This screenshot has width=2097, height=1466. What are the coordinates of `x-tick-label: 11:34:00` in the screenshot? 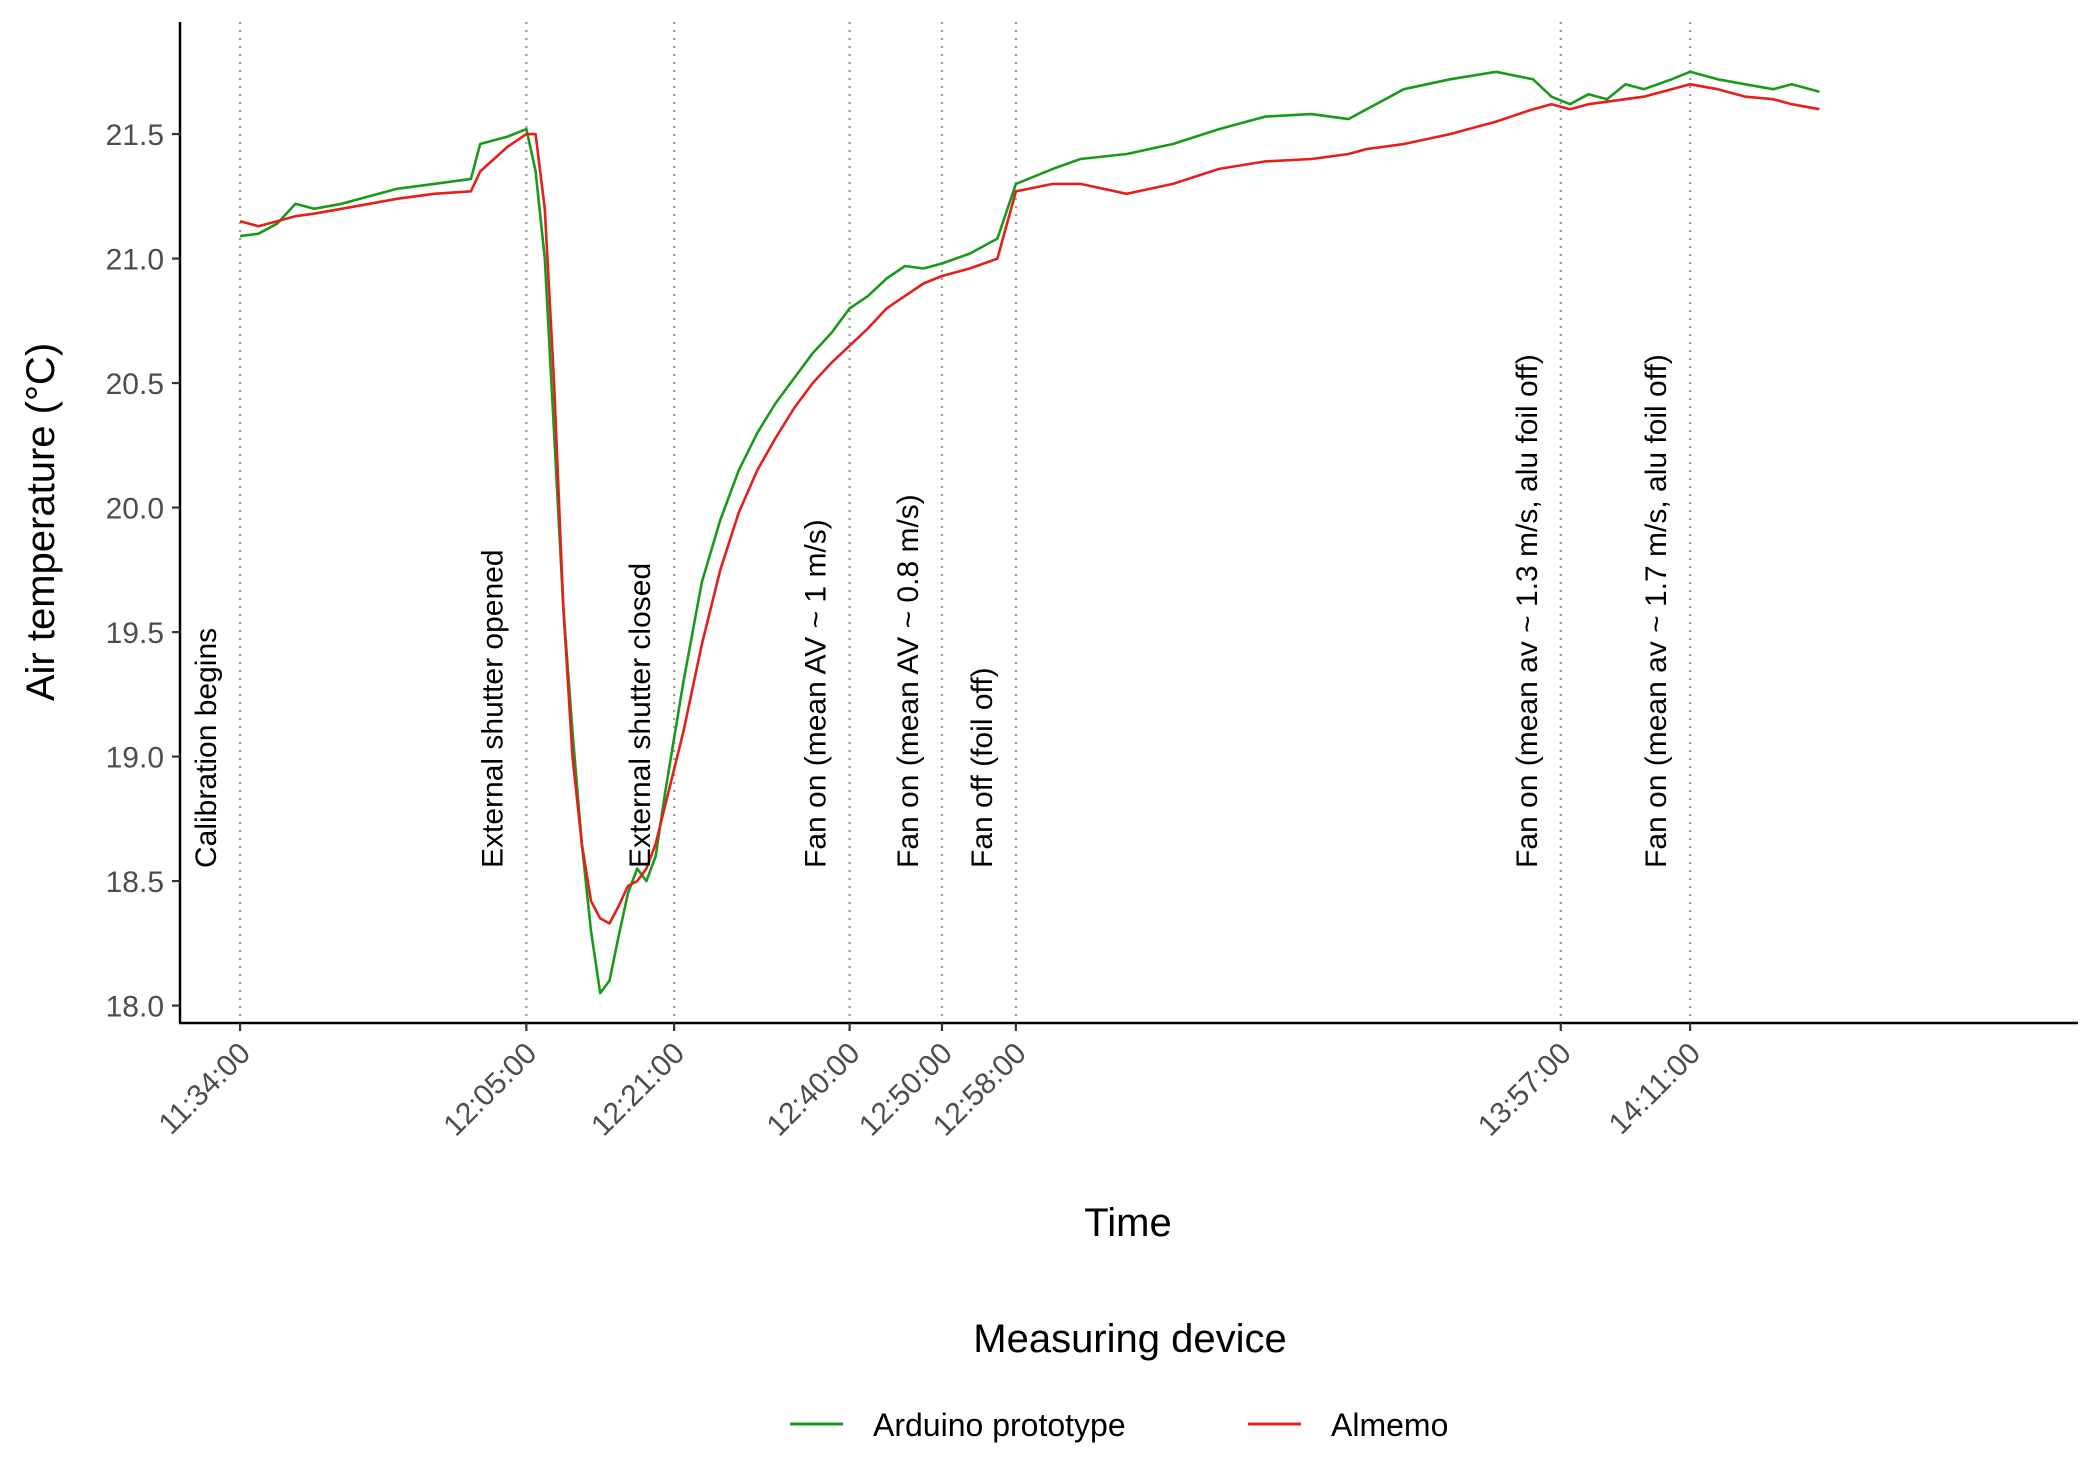 It's located at (205, 1089).